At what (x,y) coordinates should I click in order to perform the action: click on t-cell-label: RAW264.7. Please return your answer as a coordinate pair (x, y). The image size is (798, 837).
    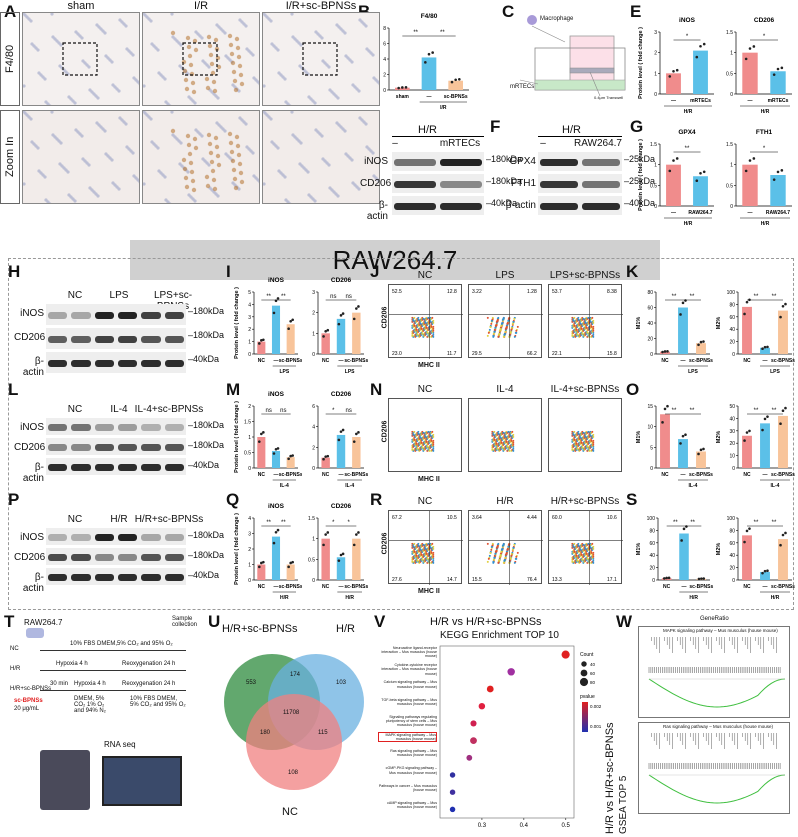
    Looking at the image, I should click on (43, 622).